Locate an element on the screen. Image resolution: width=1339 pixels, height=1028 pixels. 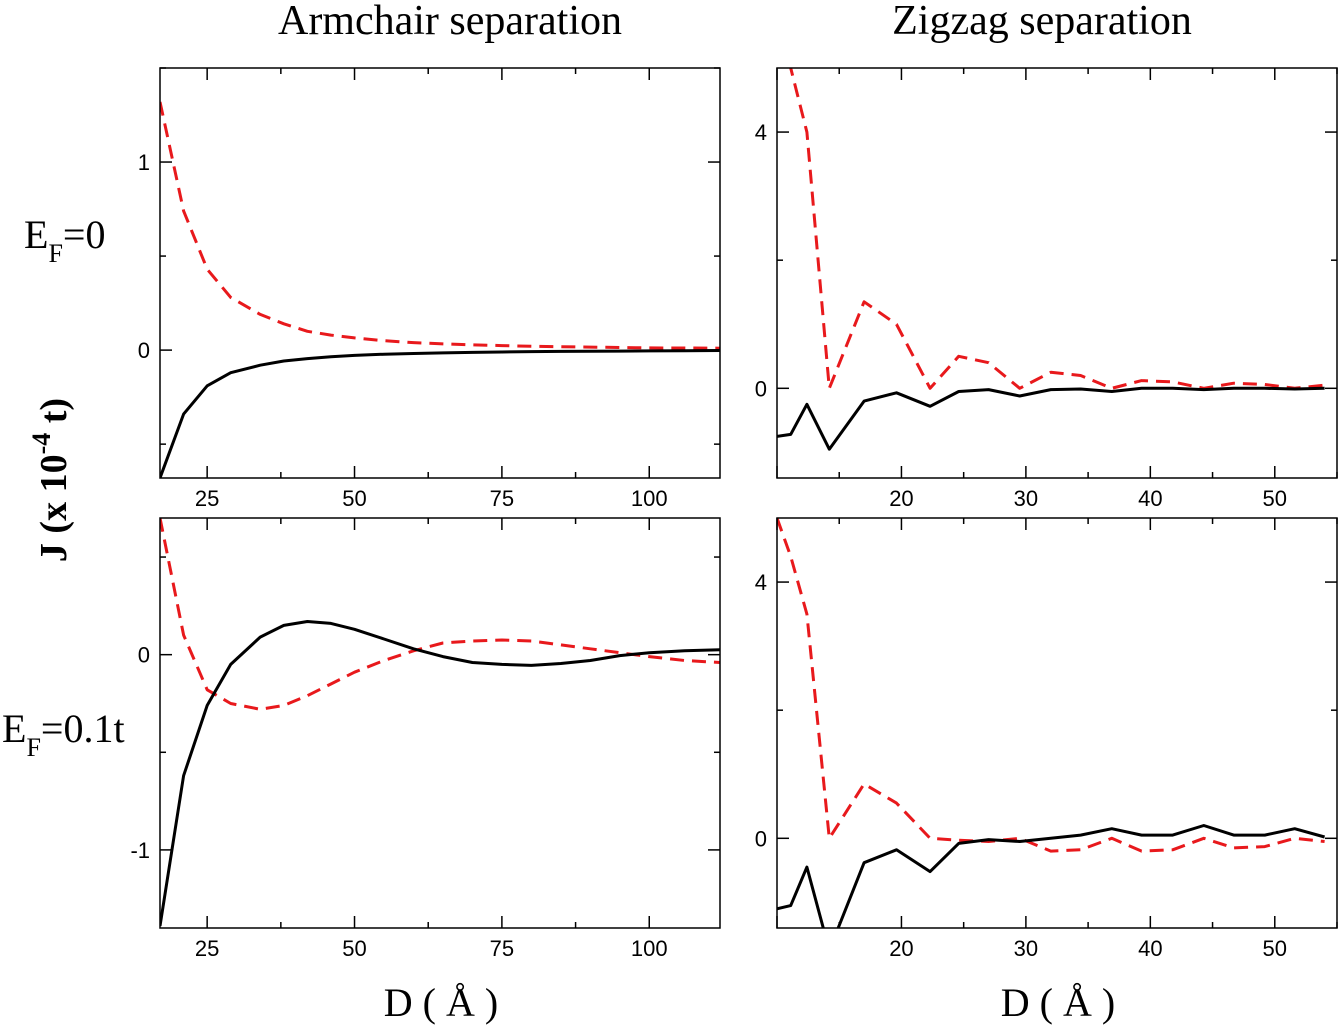
y-axis-label: J (x 10-4 t) is located at coordinates (51, 480).